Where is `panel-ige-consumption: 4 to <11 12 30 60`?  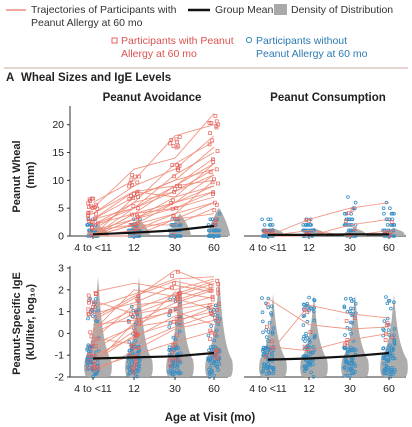 panel-ige-consumption: 4 to <11 12 30 60 is located at coordinates (326, 344).